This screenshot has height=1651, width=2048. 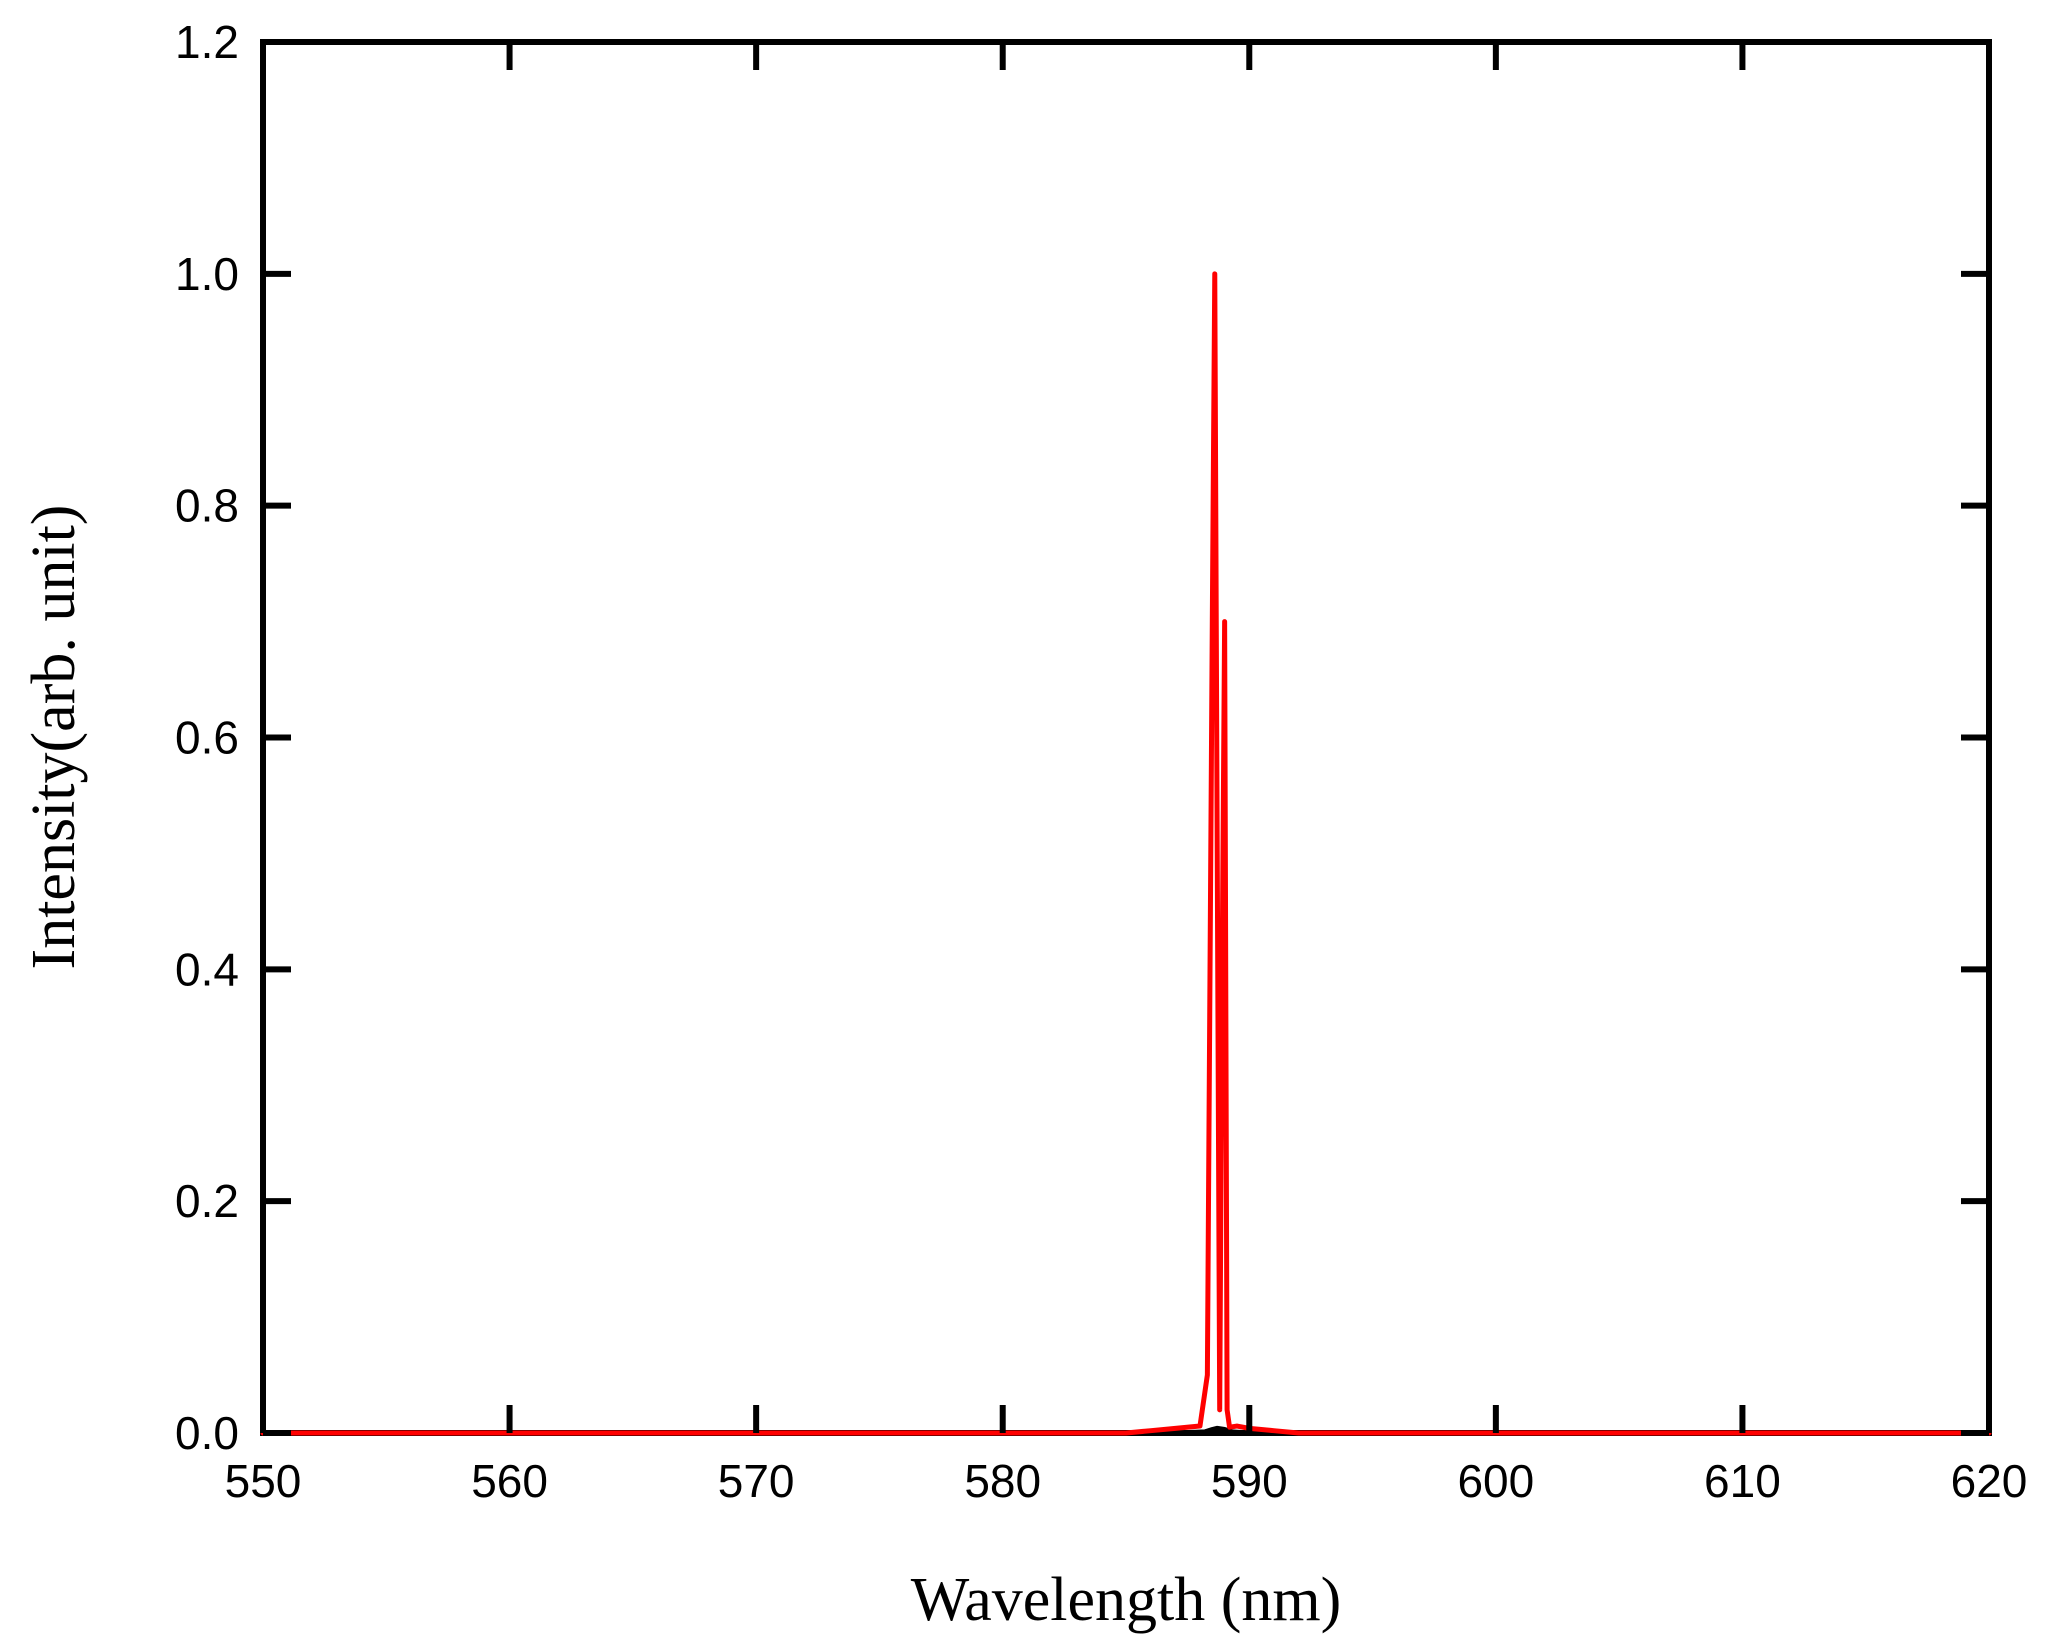 I want to click on x-tick-label: 550, so click(x=263, y=1481).